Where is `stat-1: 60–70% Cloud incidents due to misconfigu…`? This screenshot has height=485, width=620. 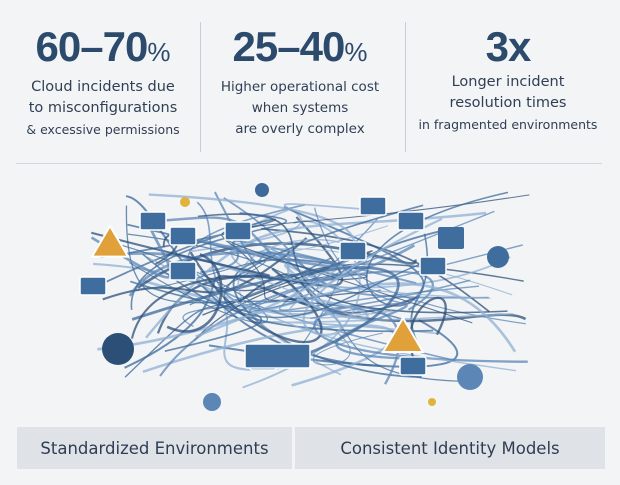 stat-1: 60–70% Cloud incidents due to misconfigu… is located at coordinates (103, 81).